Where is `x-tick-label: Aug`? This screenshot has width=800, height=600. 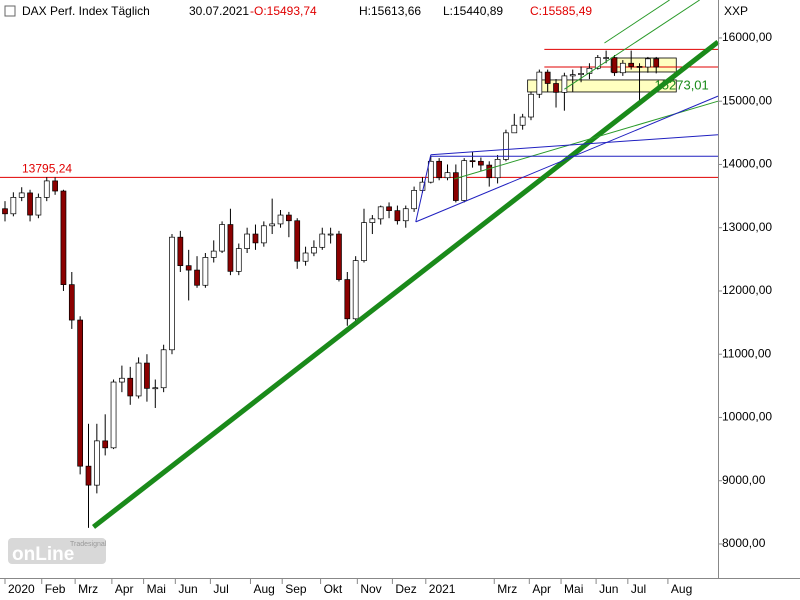
x-tick-label: Aug is located at coordinates (263, 589).